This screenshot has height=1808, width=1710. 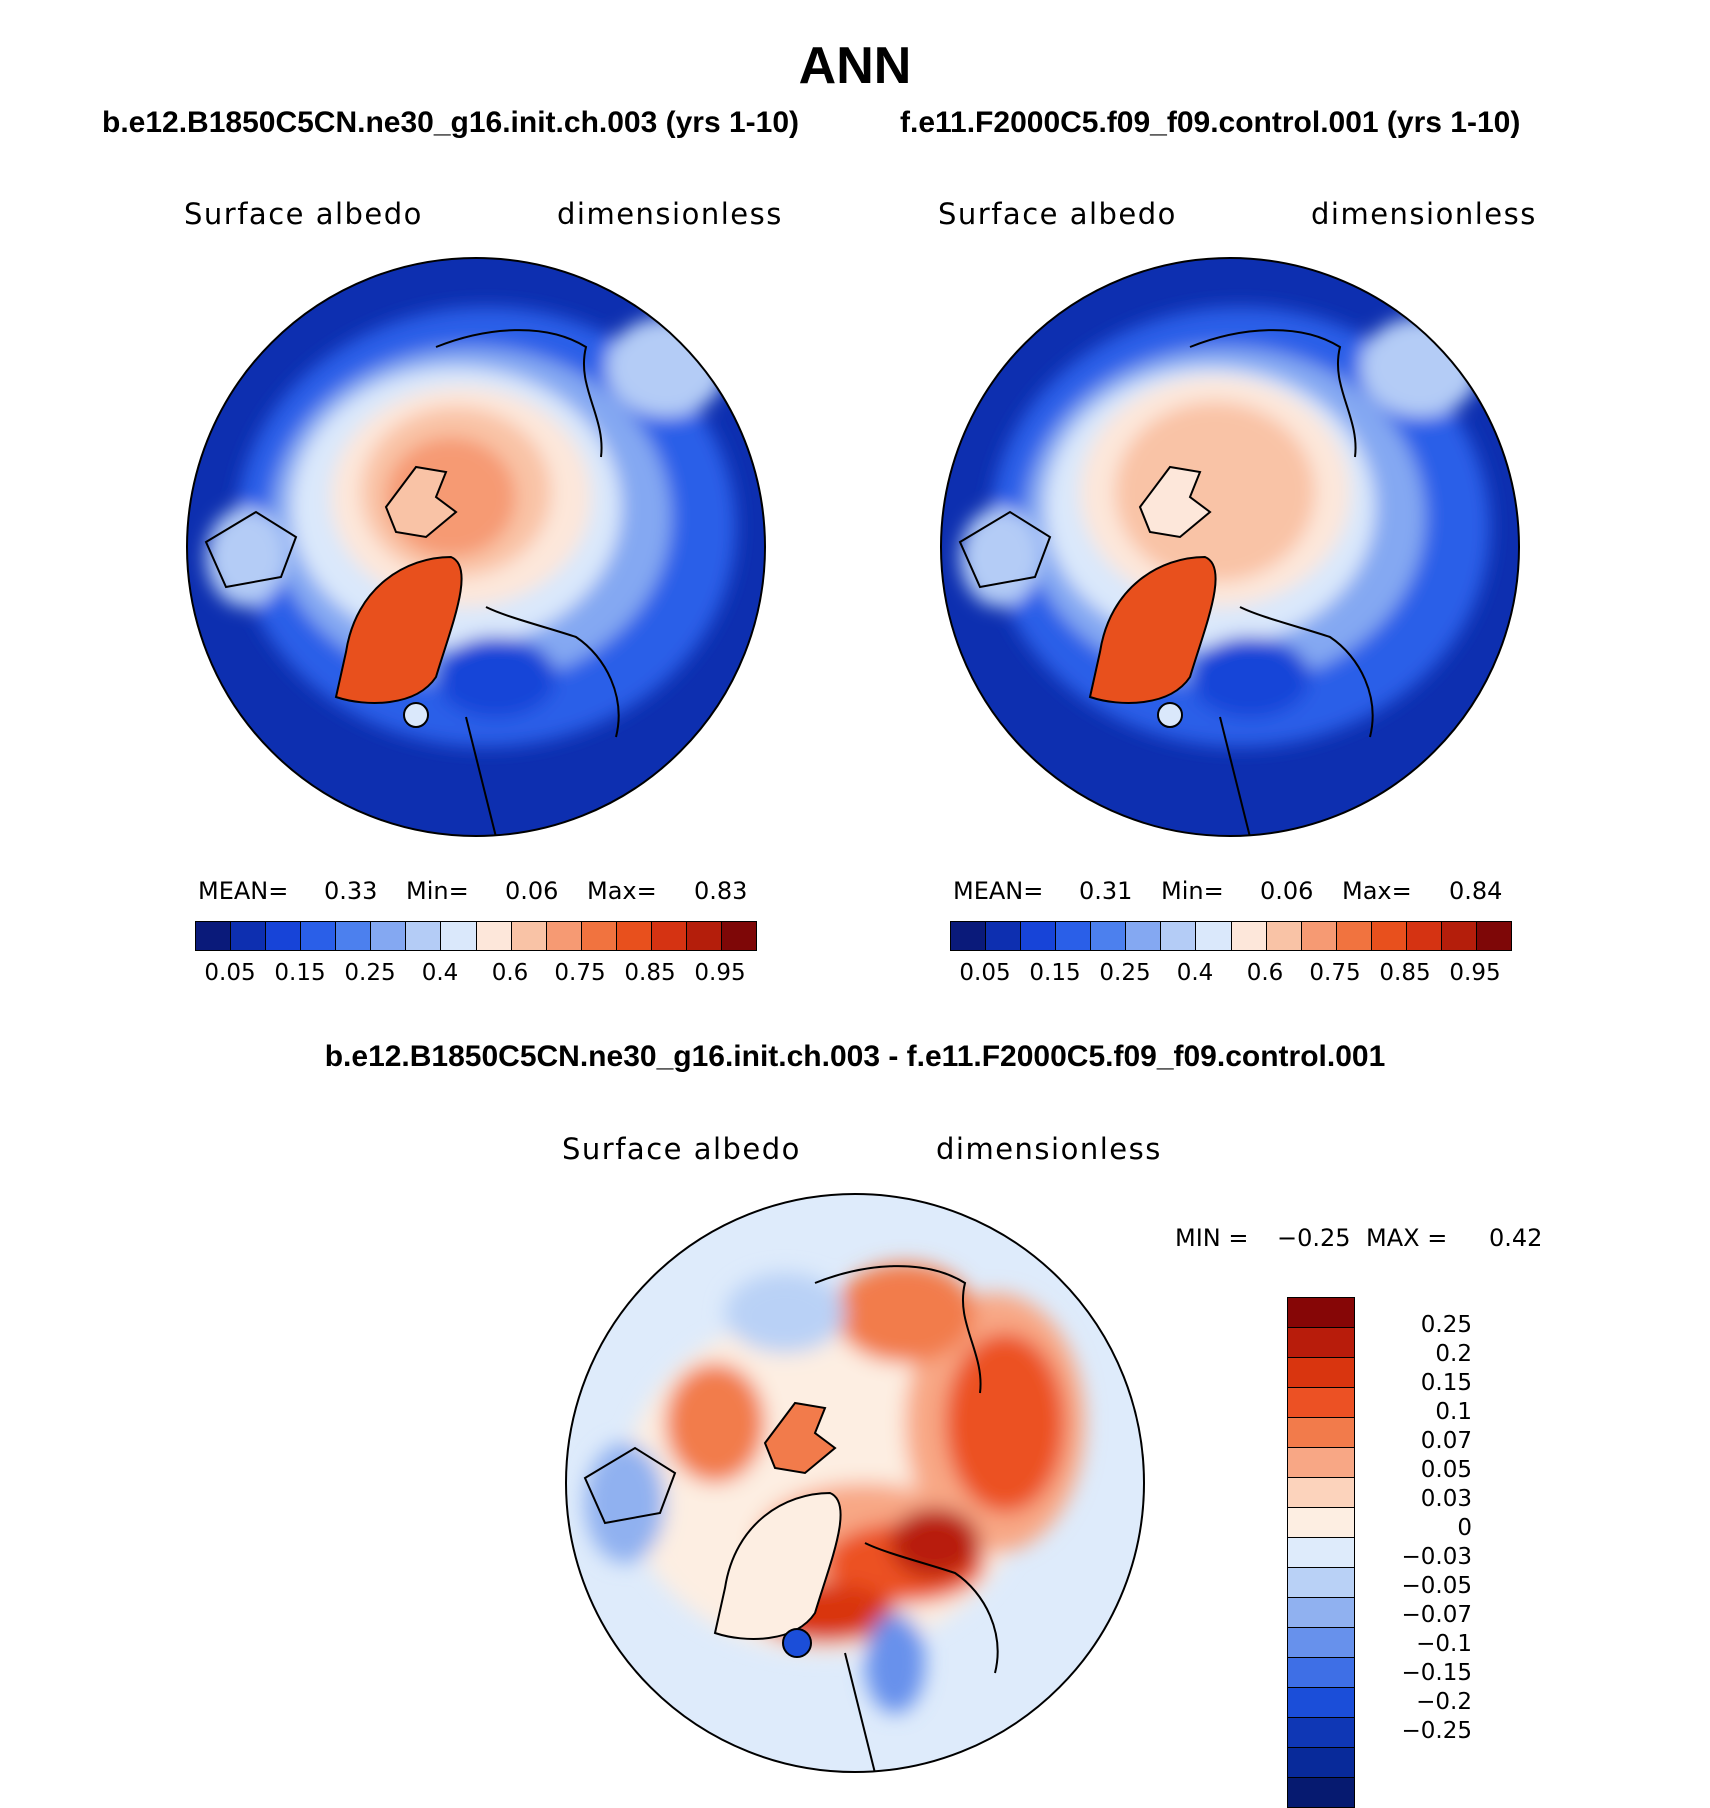 What do you see at coordinates (1453, 1354) in the screenshot?
I see `diff-colorbar-tick-label: 0.2` at bounding box center [1453, 1354].